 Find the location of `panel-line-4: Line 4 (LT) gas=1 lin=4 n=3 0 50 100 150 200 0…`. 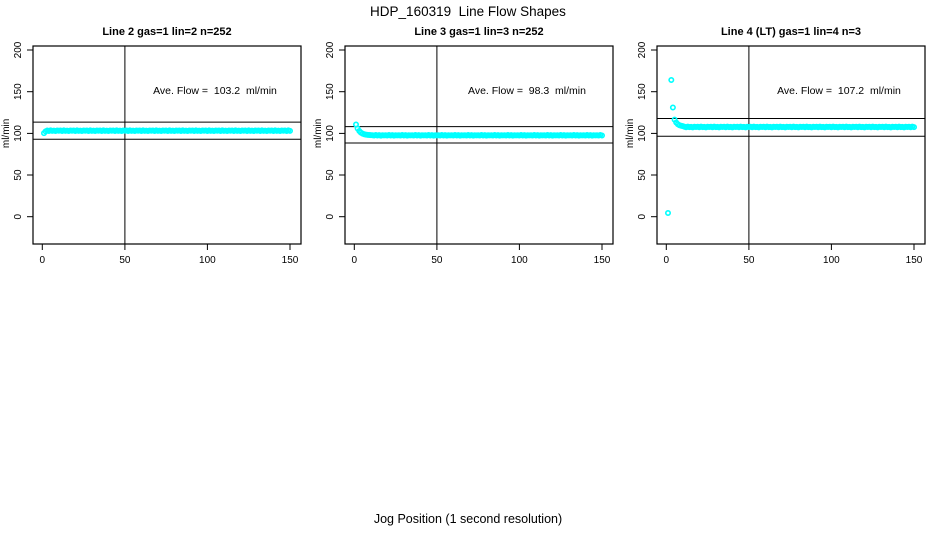

panel-line-4: Line 4 (LT) gas=1 lin=4 n=3 0 50 100 150 200 0… is located at coordinates (775, 146).